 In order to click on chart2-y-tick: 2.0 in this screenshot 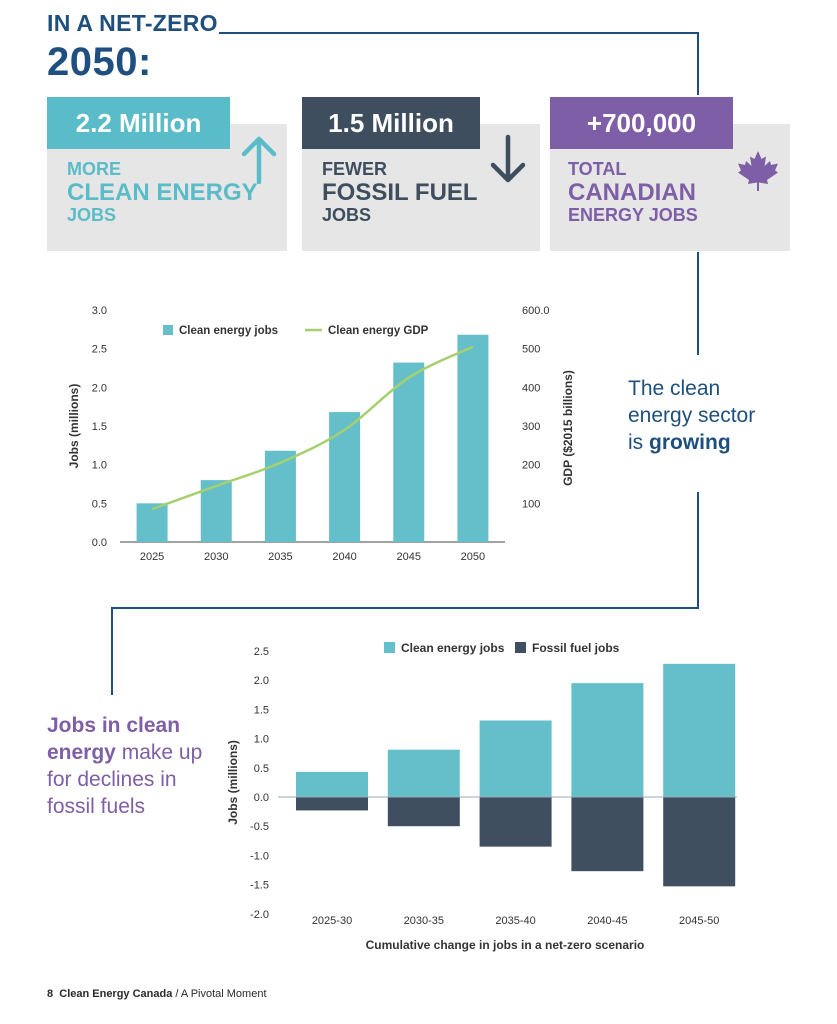, I will do `click(261, 681)`.